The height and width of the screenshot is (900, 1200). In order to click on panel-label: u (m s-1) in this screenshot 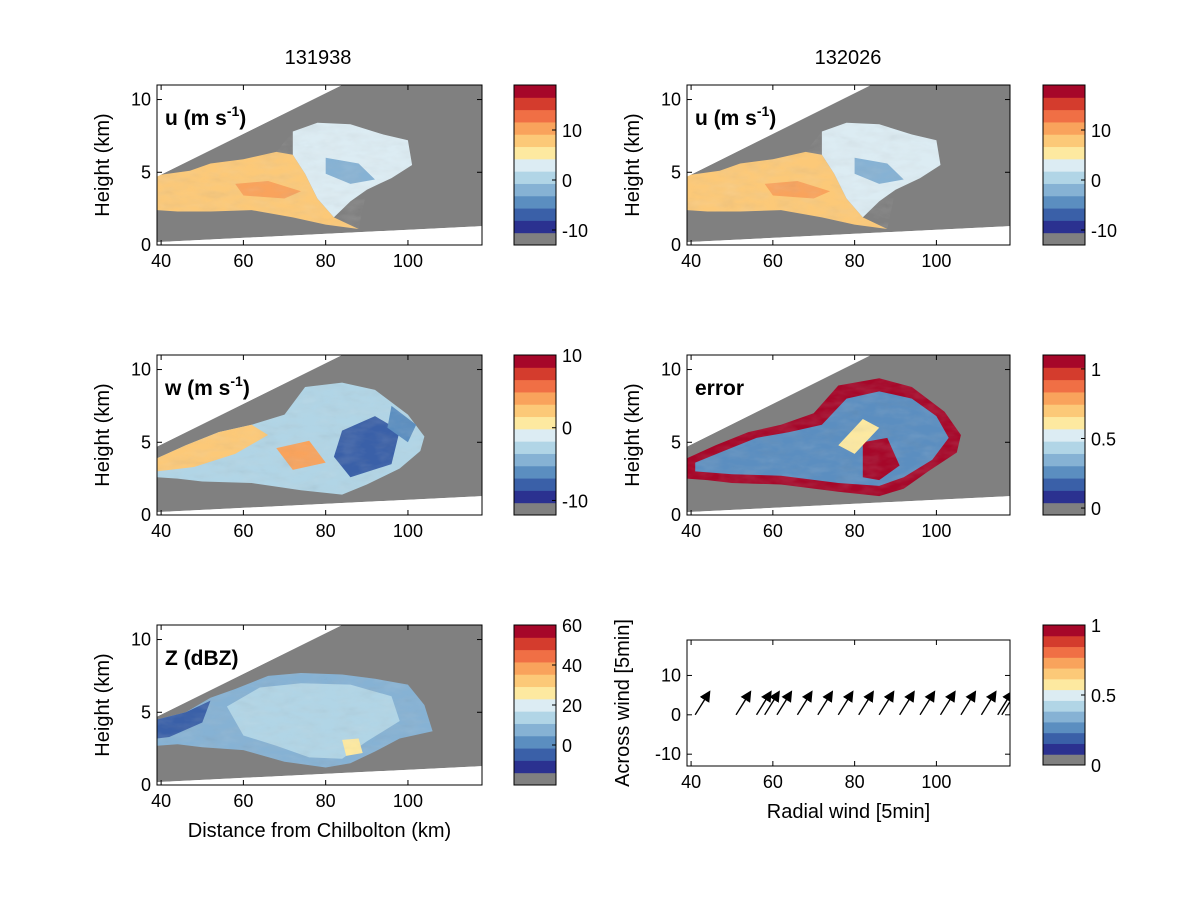, I will do `click(205, 116)`.